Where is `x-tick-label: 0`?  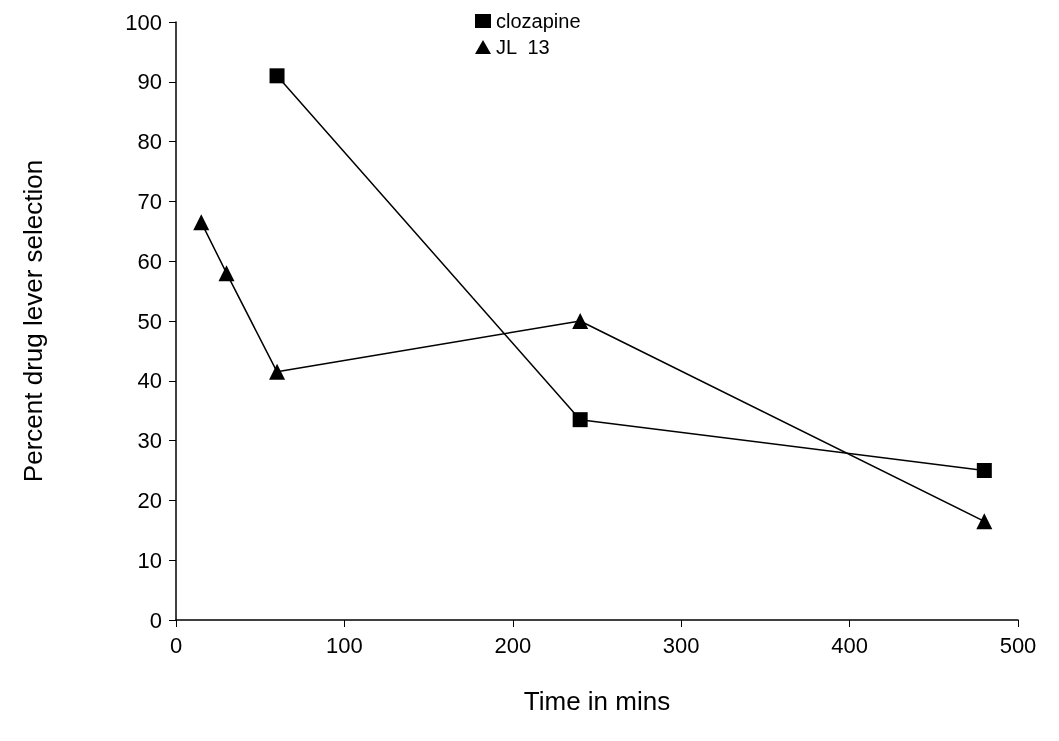
x-tick-label: 0 is located at coordinates (176, 645).